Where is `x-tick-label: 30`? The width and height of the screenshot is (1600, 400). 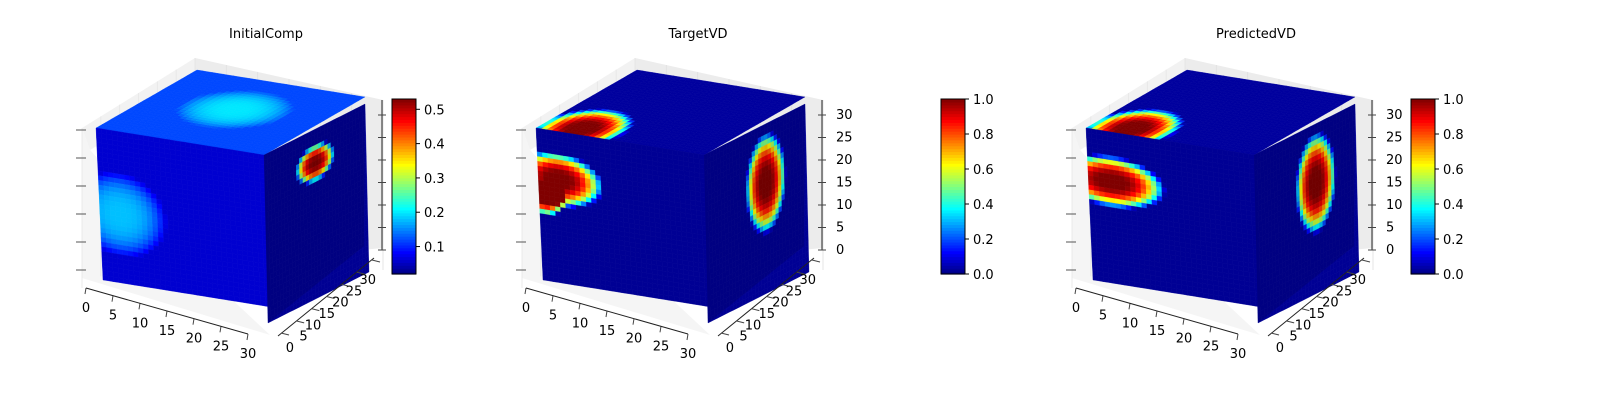 x-tick-label: 30 is located at coordinates (248, 354).